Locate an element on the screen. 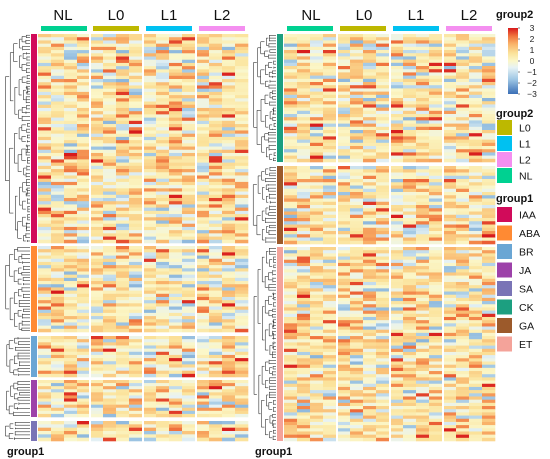 The height and width of the screenshot is (459, 550). group1-swatch-br is located at coordinates (504, 251).